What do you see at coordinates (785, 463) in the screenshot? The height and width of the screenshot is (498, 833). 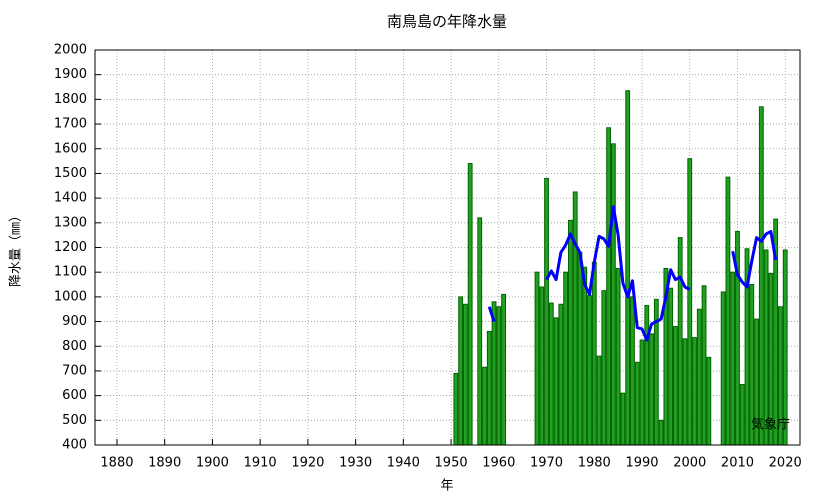 I see `x-tick-label: 2020` at bounding box center [785, 463].